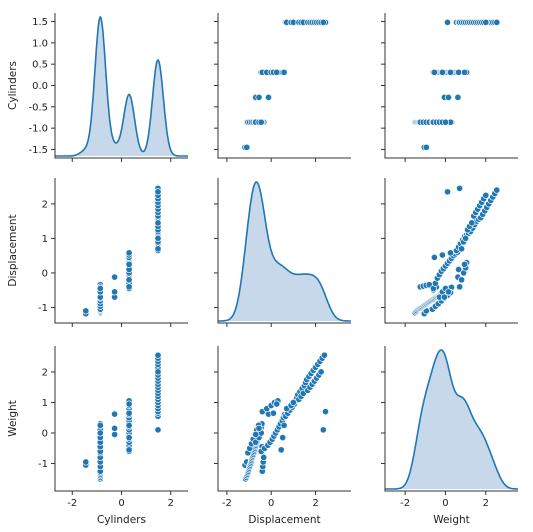 The image size is (533, 532). Describe the element at coordinates (121, 520) in the screenshot. I see `x-axis-label-cylinders: Cylinders` at that location.